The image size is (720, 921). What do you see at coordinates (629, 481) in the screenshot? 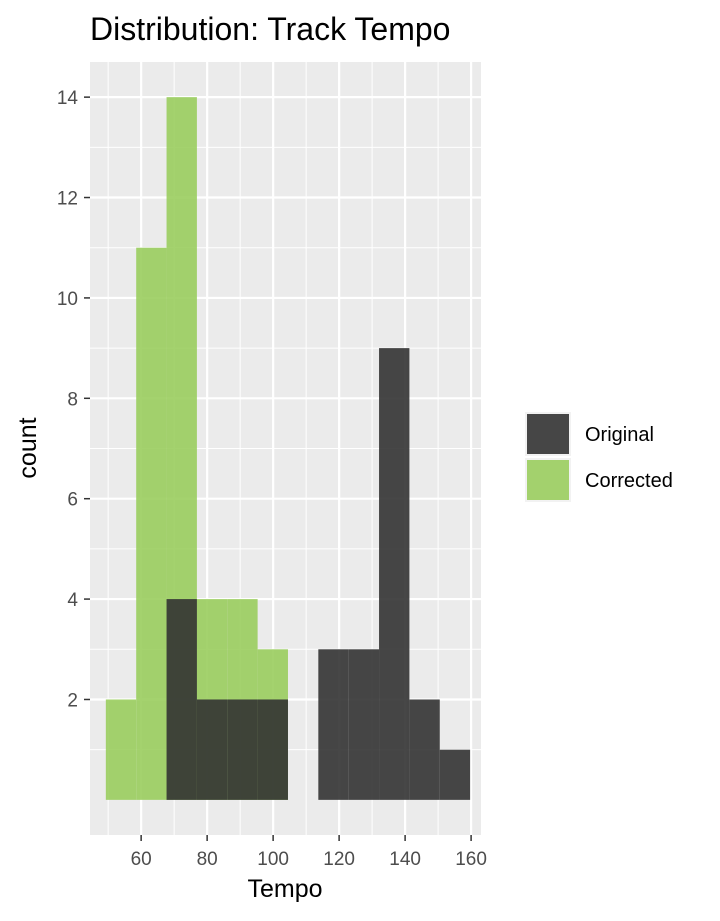
I see `legend-label: Corrected` at bounding box center [629, 481].